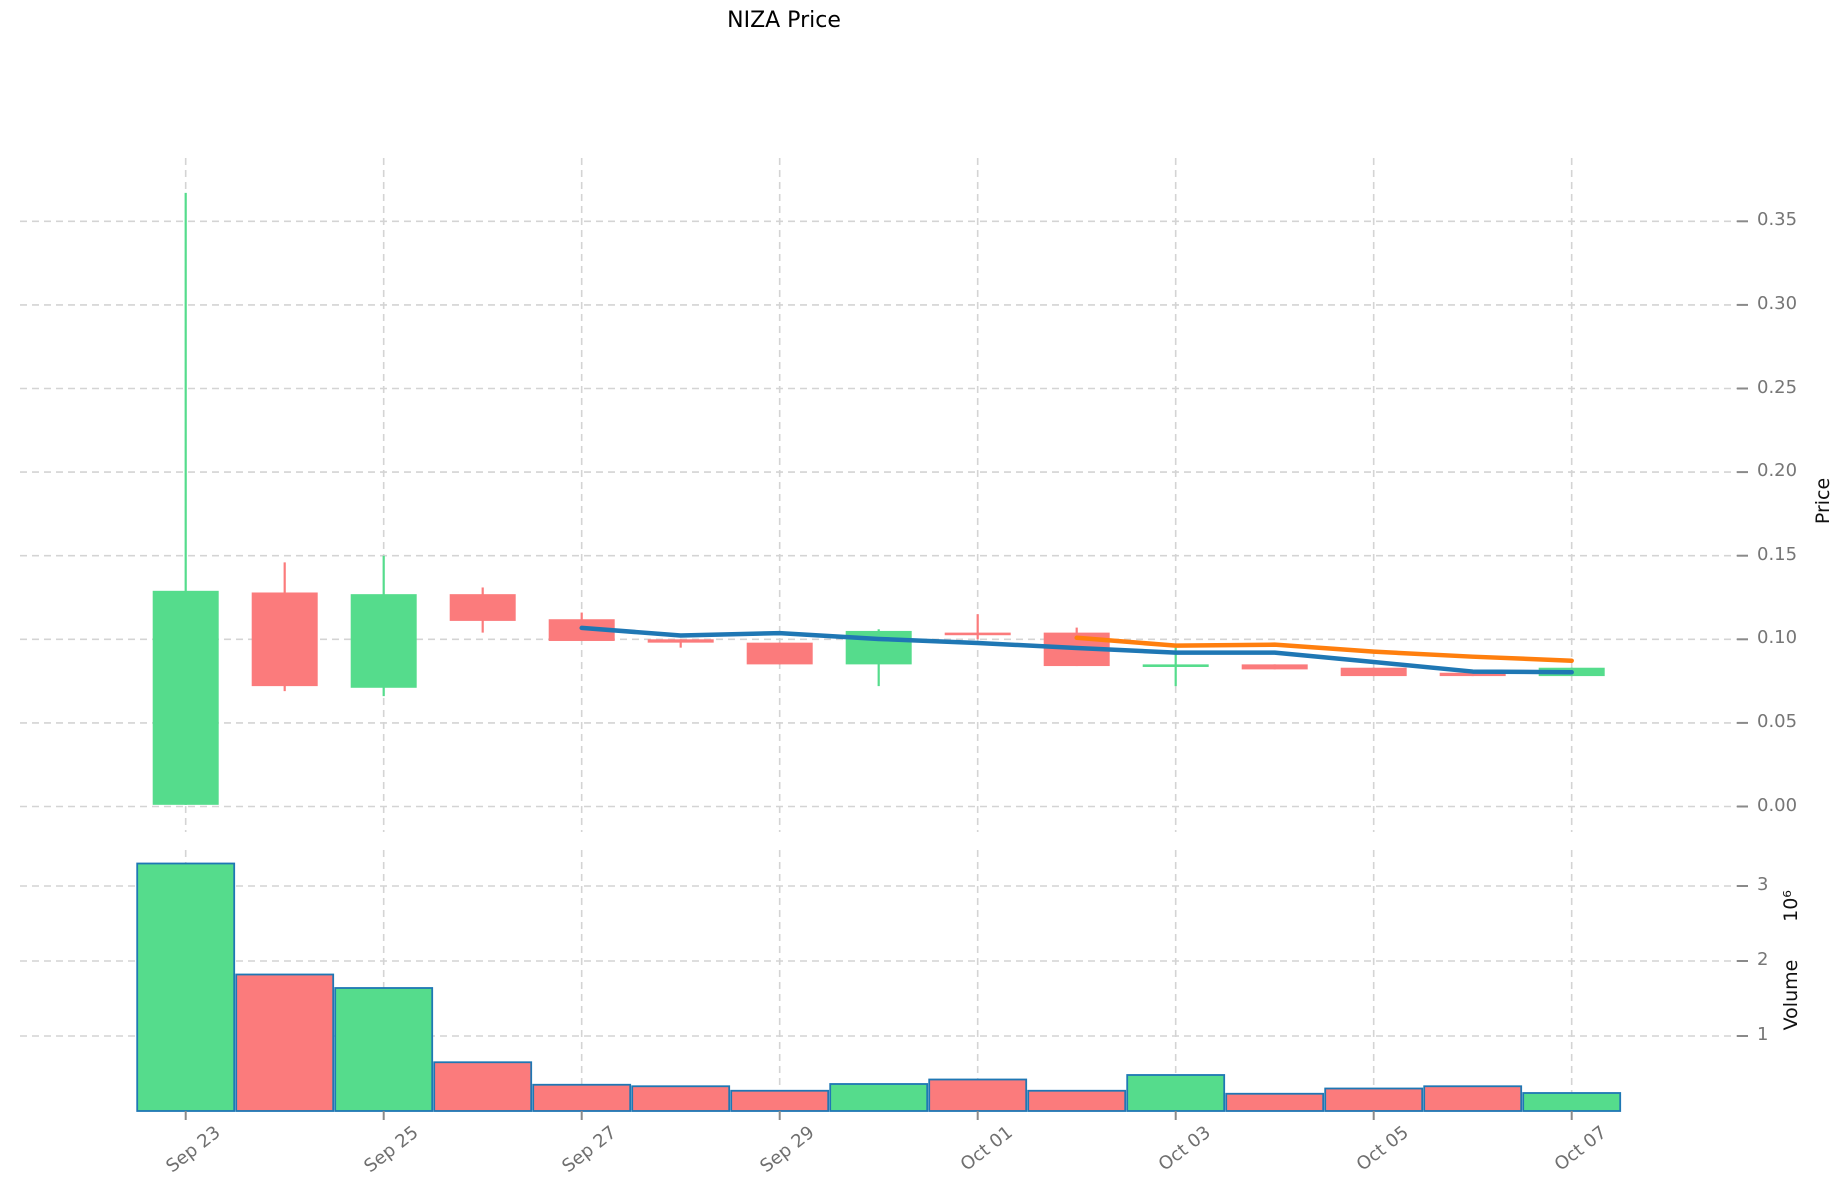 The height and width of the screenshot is (1202, 1847). What do you see at coordinates (1777, 387) in the screenshot?
I see `price-tick-label: 0.25` at bounding box center [1777, 387].